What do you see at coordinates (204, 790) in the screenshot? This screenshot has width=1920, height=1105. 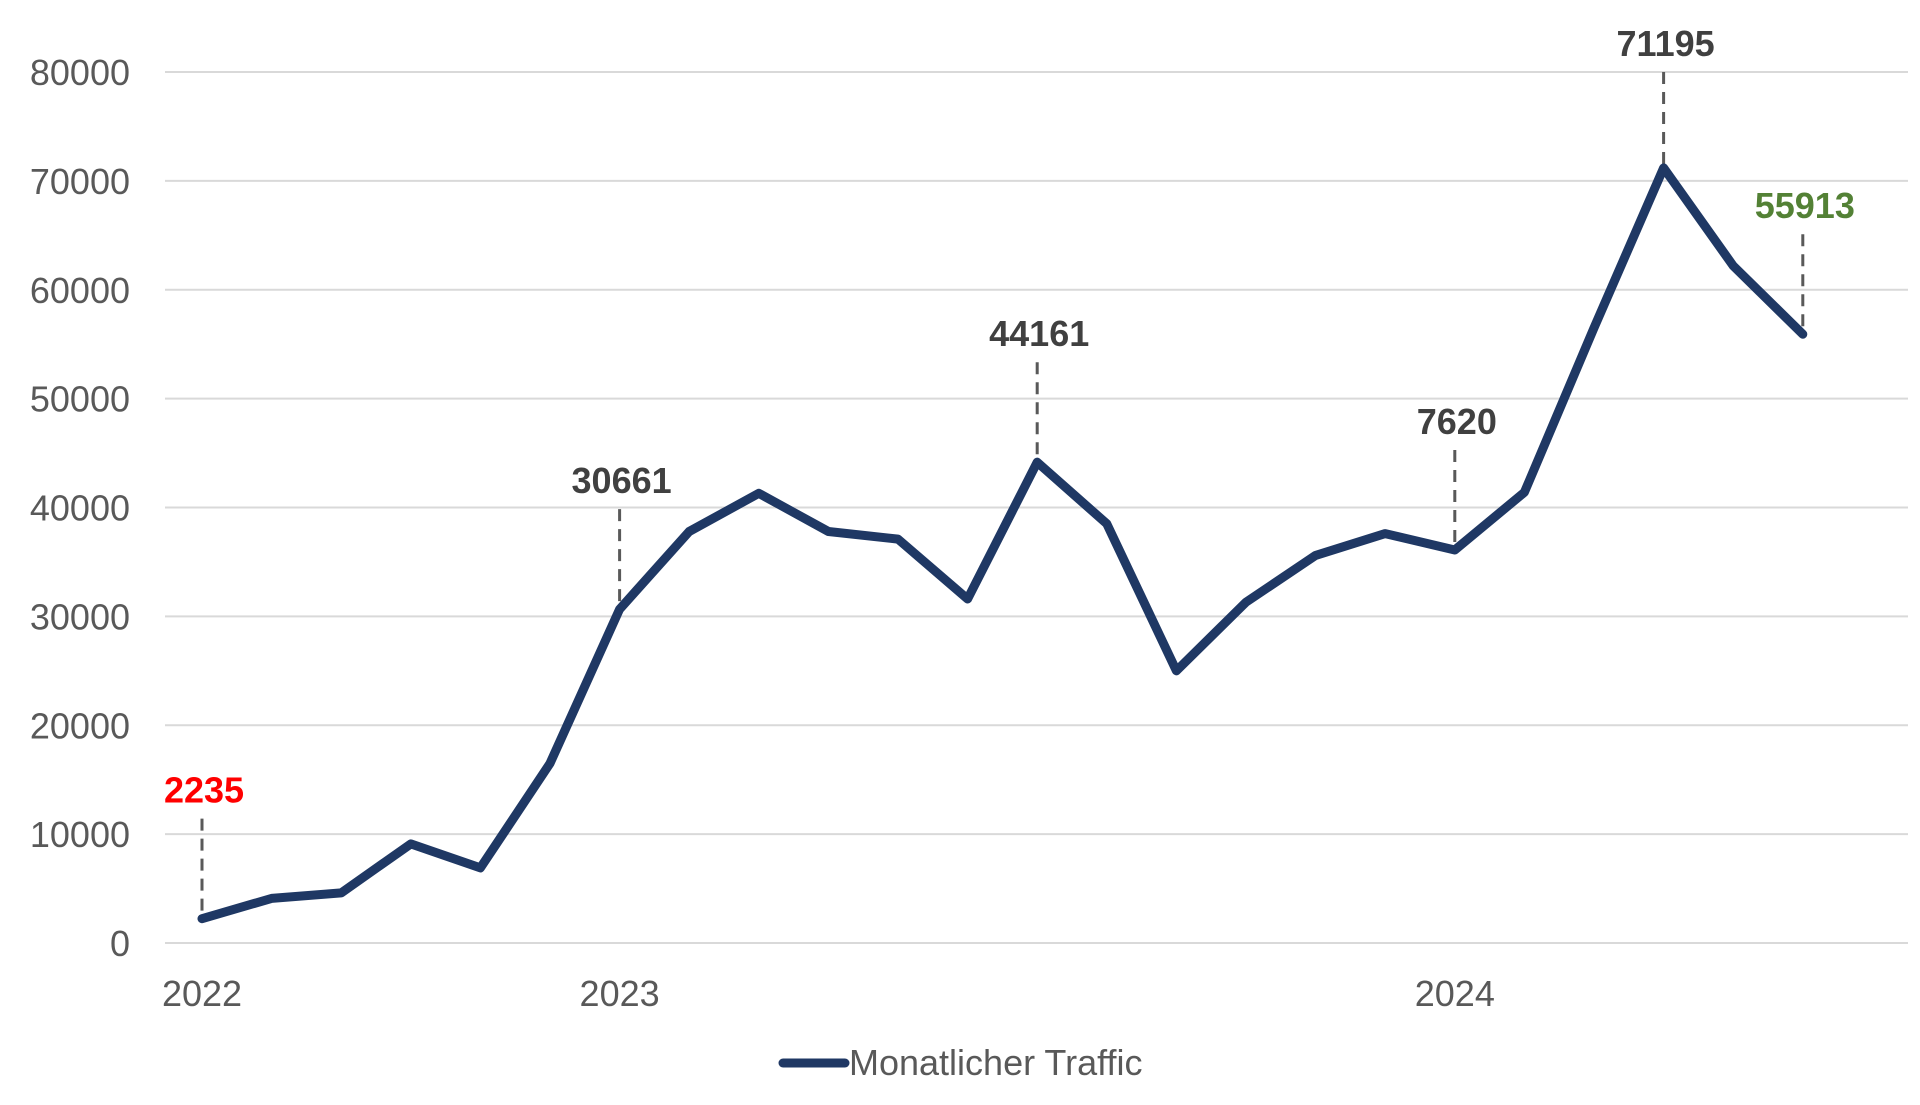 I see `annotation-label: 2235` at bounding box center [204, 790].